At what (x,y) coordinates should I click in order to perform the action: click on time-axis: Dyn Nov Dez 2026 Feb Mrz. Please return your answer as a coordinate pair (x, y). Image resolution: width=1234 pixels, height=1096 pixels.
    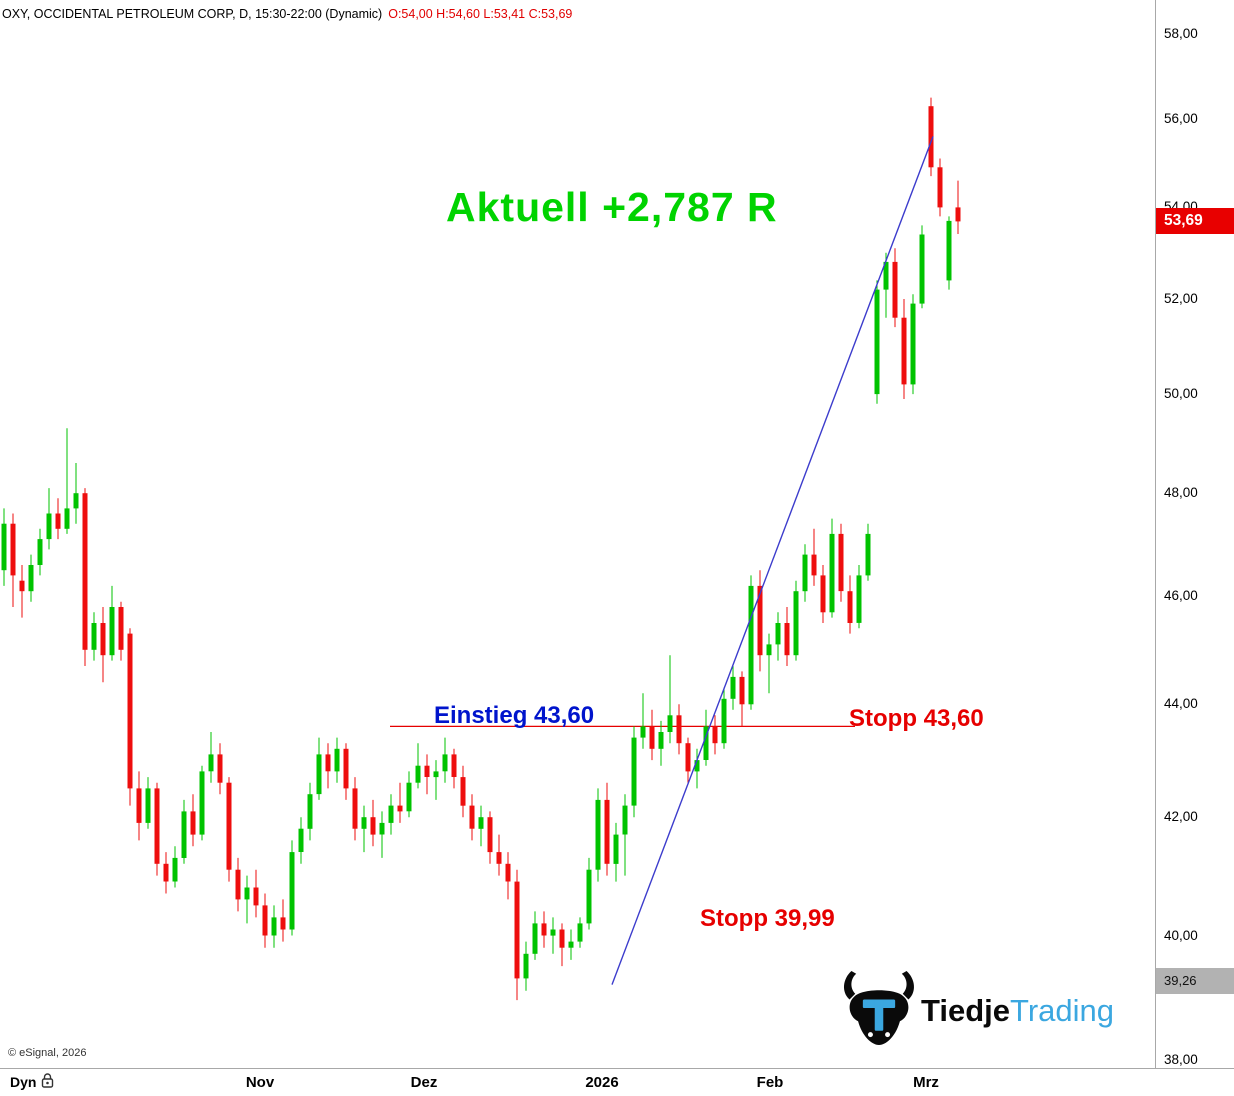
    Looking at the image, I should click on (617, 1082).